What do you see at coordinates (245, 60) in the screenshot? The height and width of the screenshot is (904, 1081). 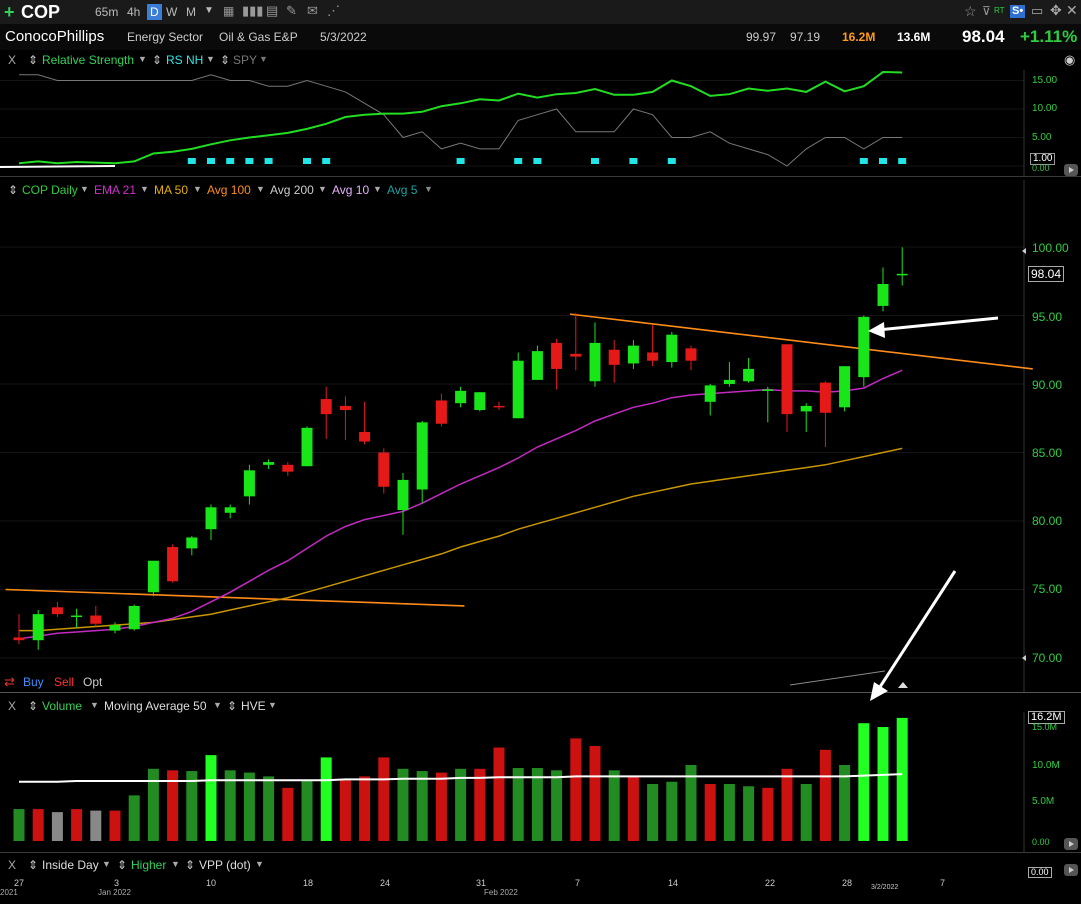 I see `spy-compare-label: SPY` at bounding box center [245, 60].